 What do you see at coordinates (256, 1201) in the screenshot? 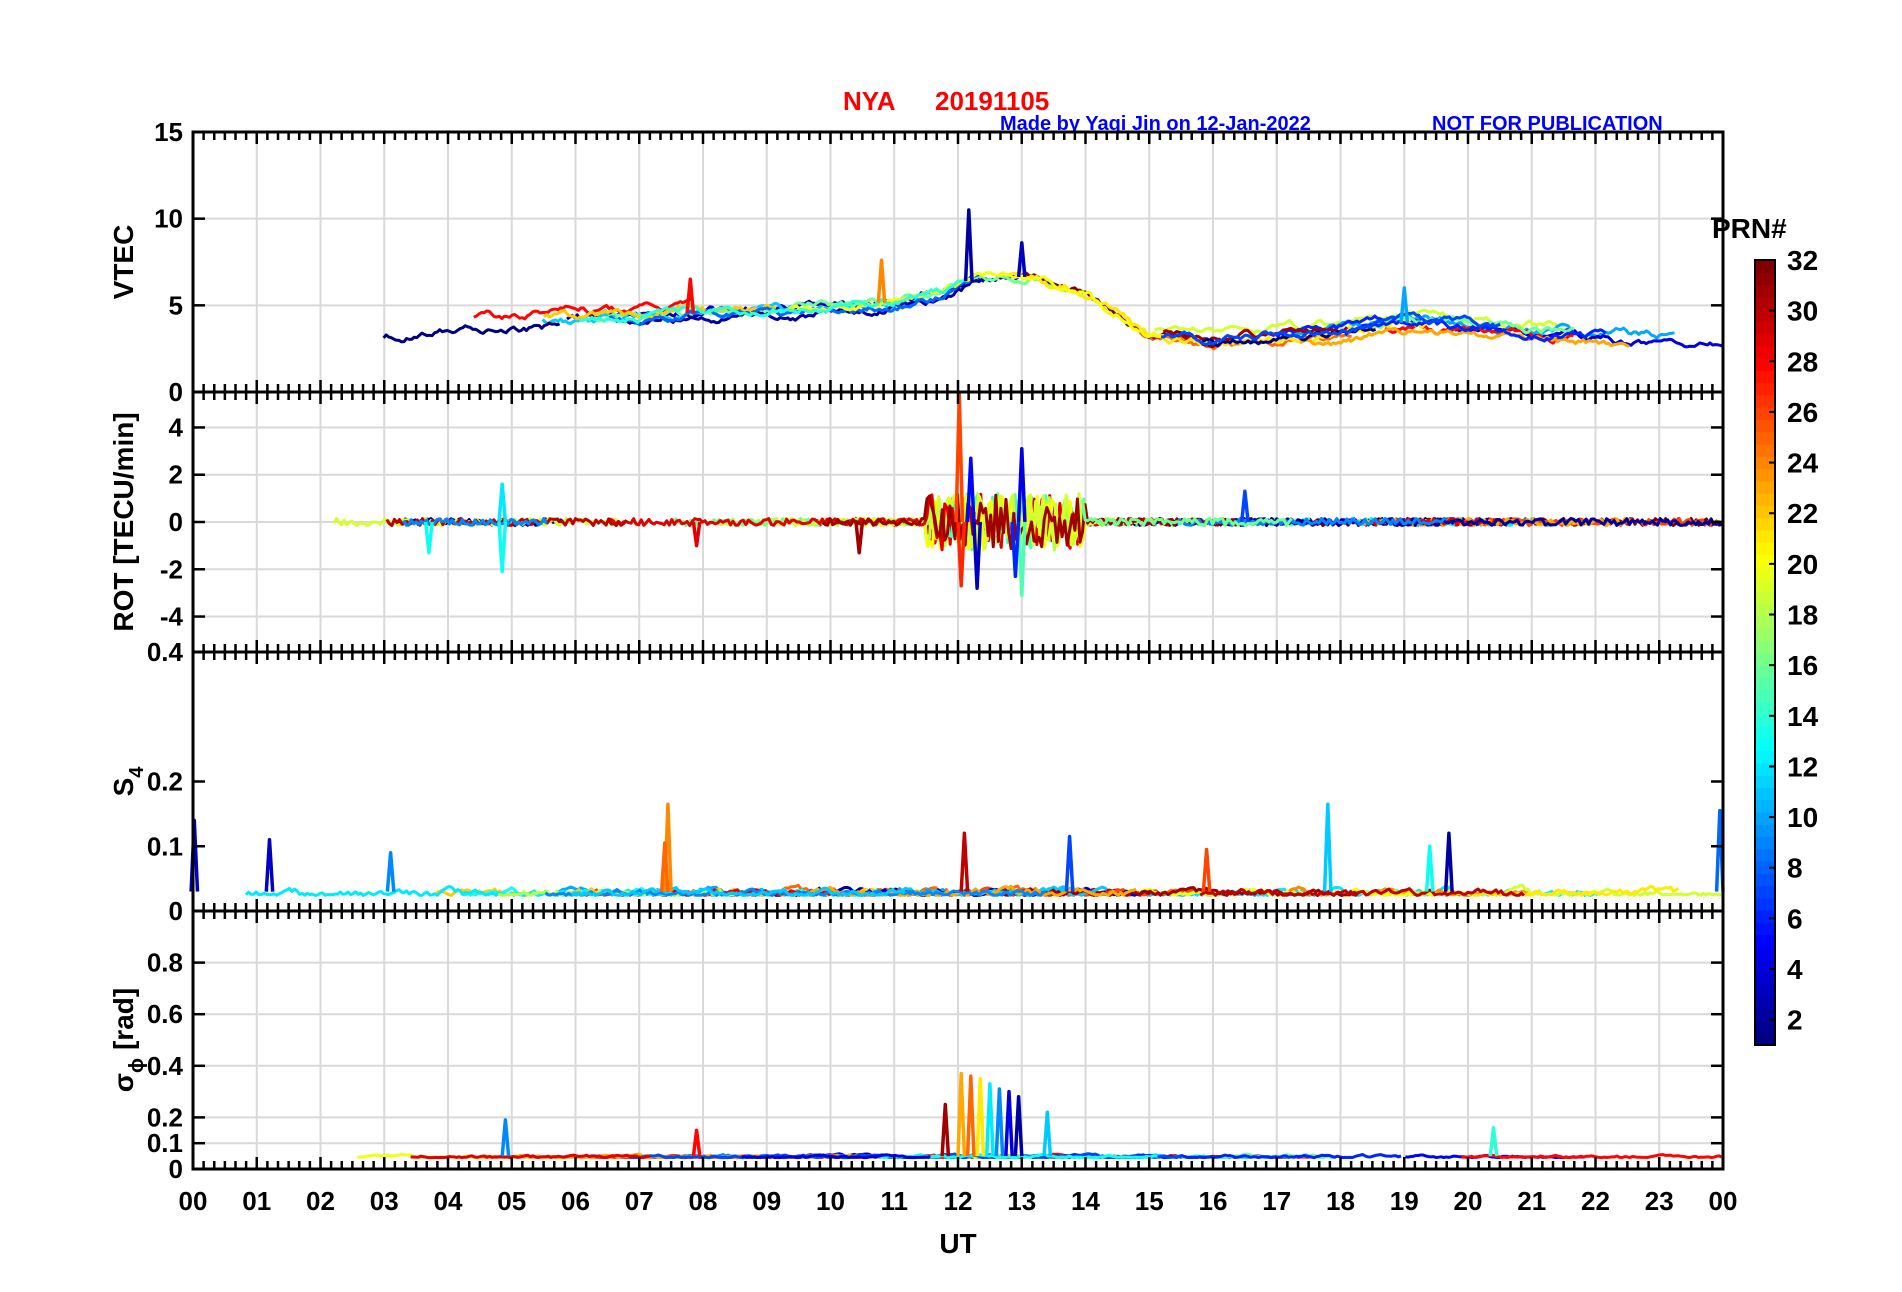
I see `x-tick-label: 01` at bounding box center [256, 1201].